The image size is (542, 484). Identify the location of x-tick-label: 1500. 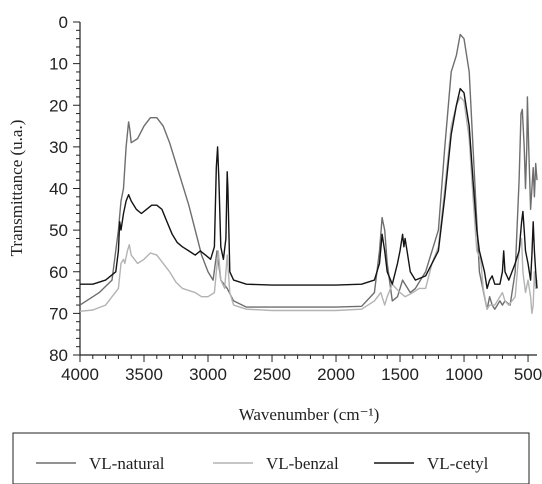
(400, 374).